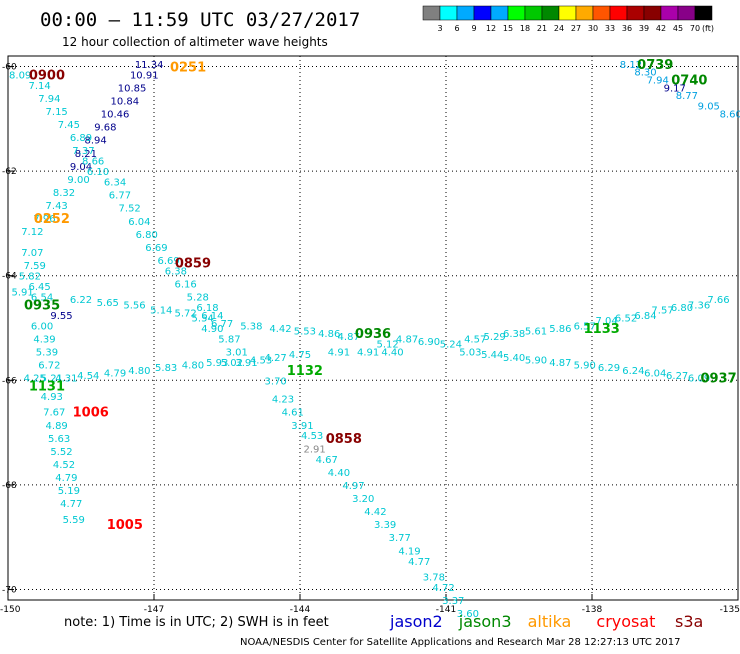 This screenshot has height=654, width=740. I want to click on wave-height-label: 9.05, so click(709, 107).